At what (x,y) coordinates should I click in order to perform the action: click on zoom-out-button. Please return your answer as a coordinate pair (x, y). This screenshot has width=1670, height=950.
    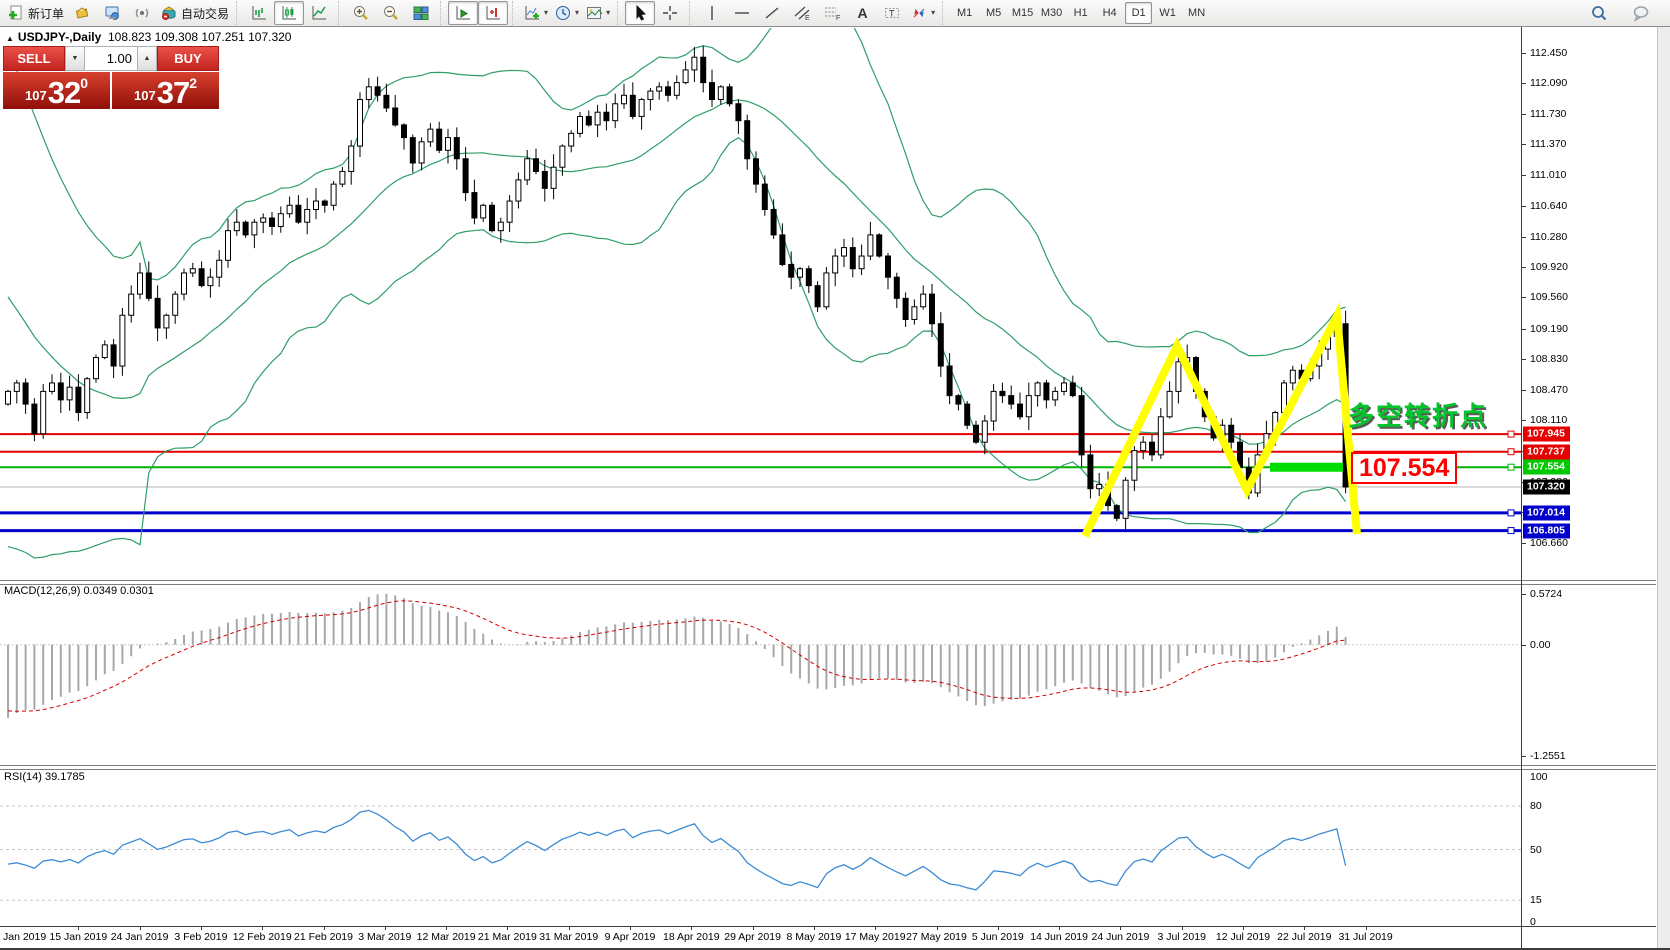
    Looking at the image, I should click on (391, 13).